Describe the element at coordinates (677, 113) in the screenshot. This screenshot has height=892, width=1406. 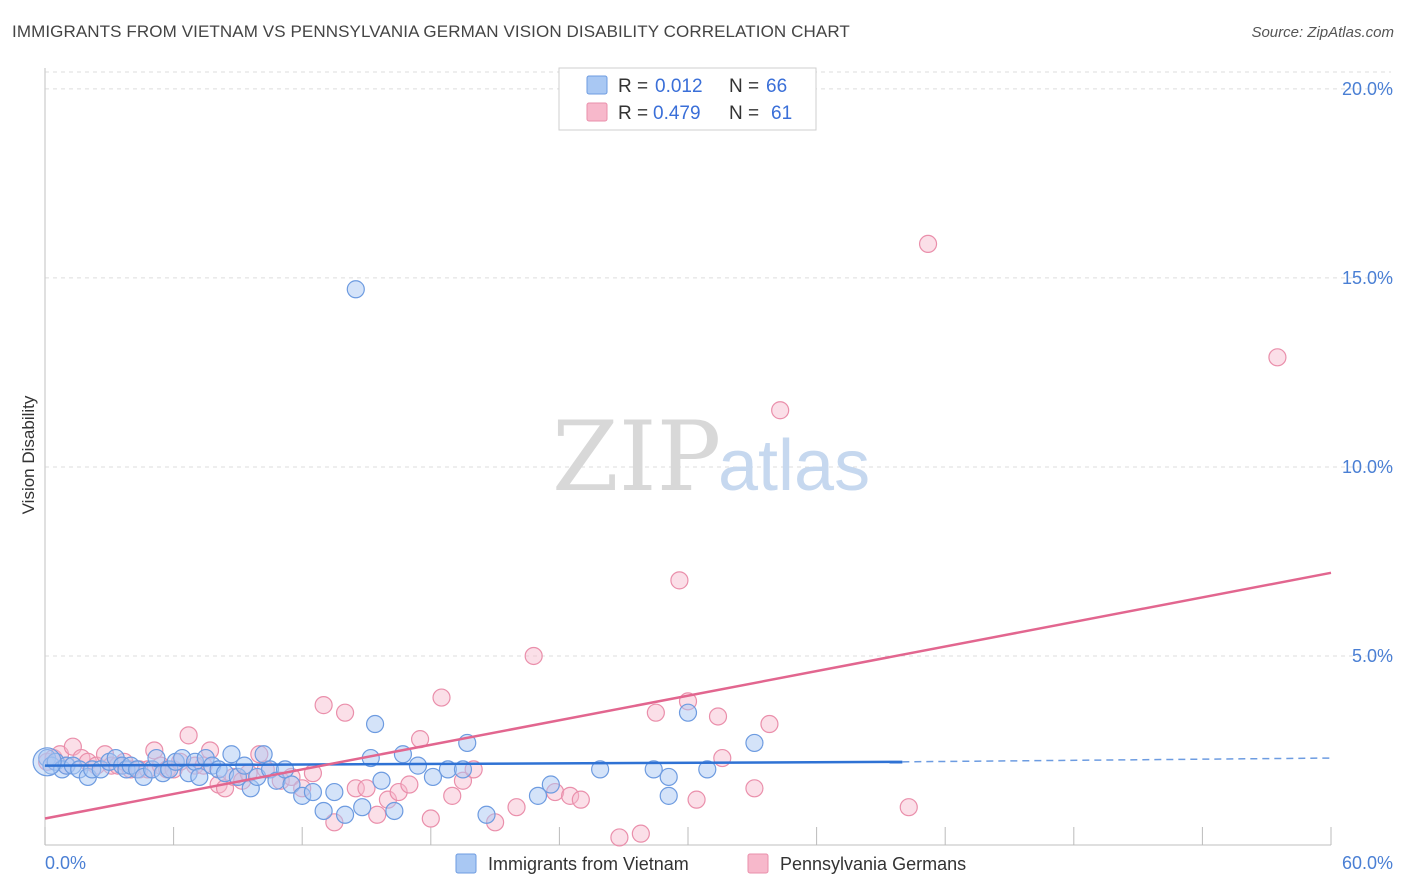
I see `legend-r-value-2: 0.479` at that location.